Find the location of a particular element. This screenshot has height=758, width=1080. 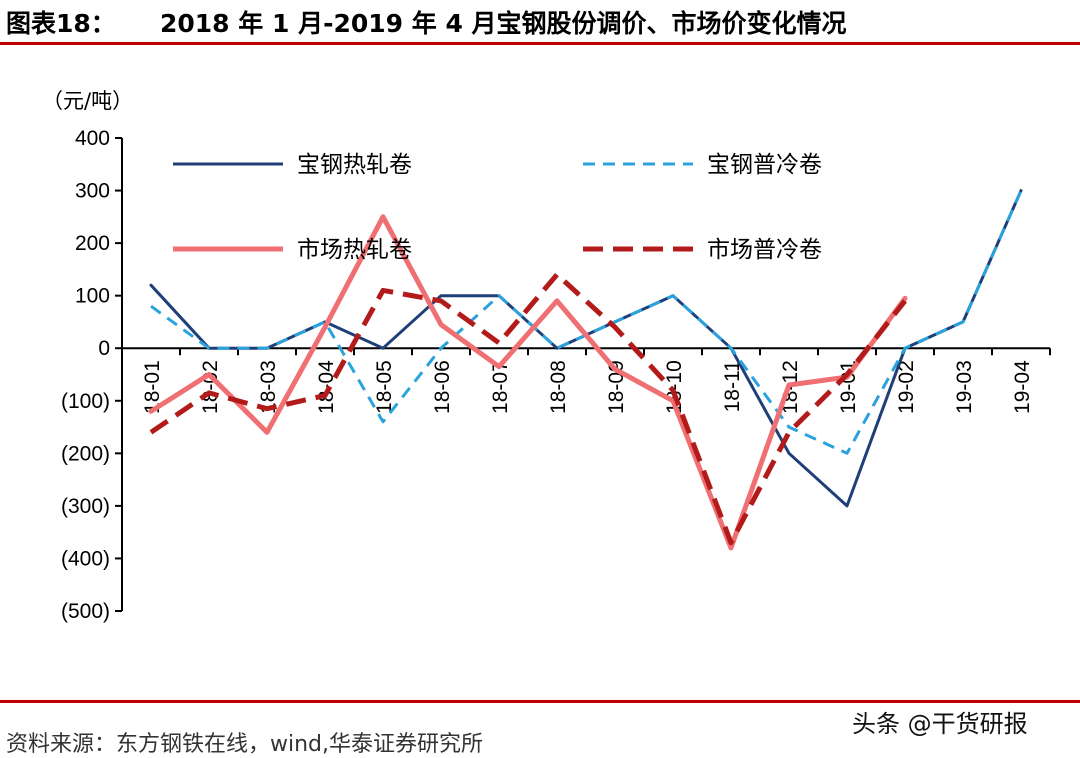

legend-label-4: 市场普冷卷 is located at coordinates (764, 250).